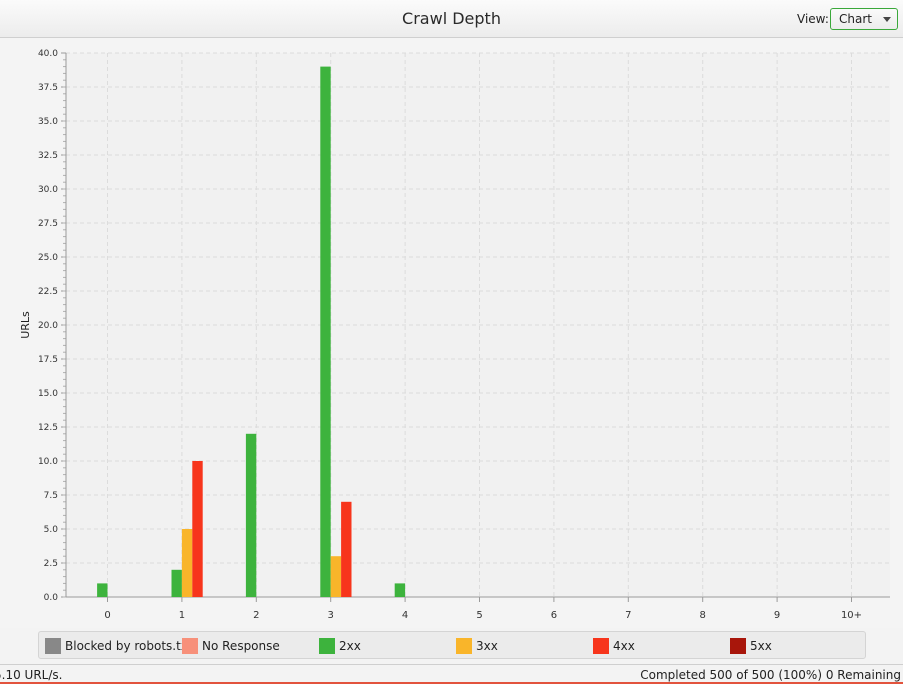 The height and width of the screenshot is (684, 903). I want to click on x-tick-label: 4, so click(405, 615).